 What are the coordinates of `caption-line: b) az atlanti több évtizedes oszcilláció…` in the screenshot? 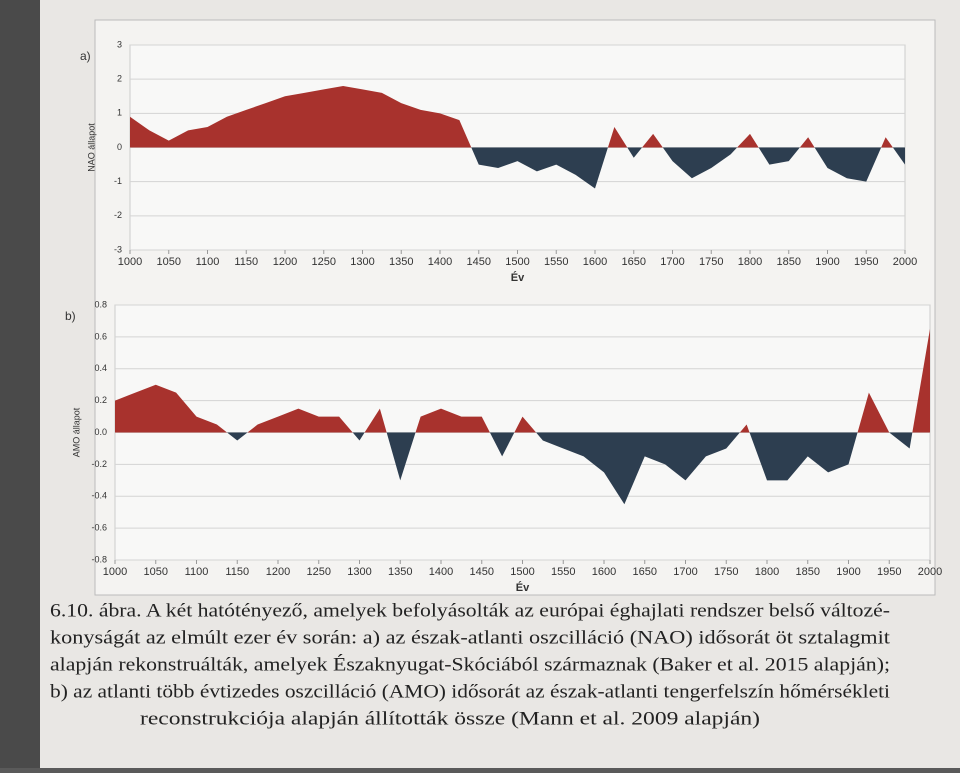 It's located at (470, 691).